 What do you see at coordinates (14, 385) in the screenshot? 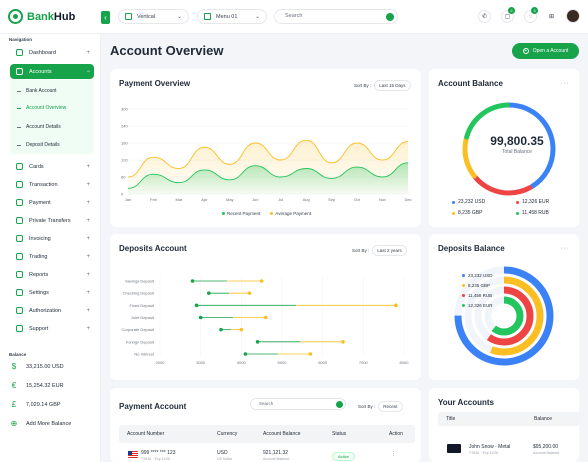
I see `euro-icon: €` at bounding box center [14, 385].